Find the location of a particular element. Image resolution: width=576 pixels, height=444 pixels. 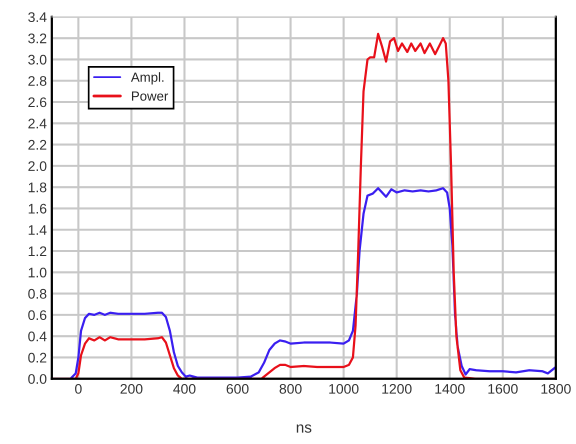

y-tick-label: 2.0 is located at coordinates (37, 166).